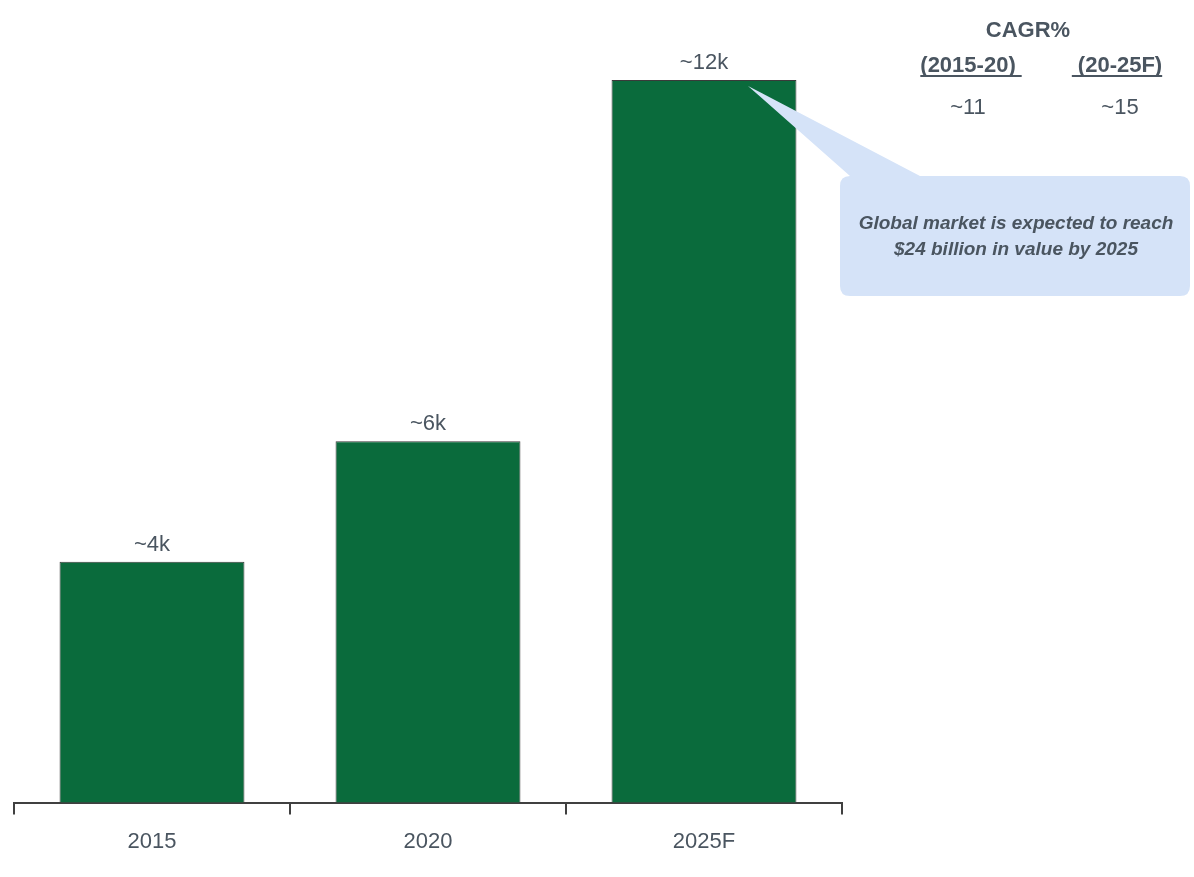 Image resolution: width=1194 pixels, height=877 pixels. Describe the element at coordinates (152, 840) in the screenshot. I see `x-tick-label: 2015` at that location.